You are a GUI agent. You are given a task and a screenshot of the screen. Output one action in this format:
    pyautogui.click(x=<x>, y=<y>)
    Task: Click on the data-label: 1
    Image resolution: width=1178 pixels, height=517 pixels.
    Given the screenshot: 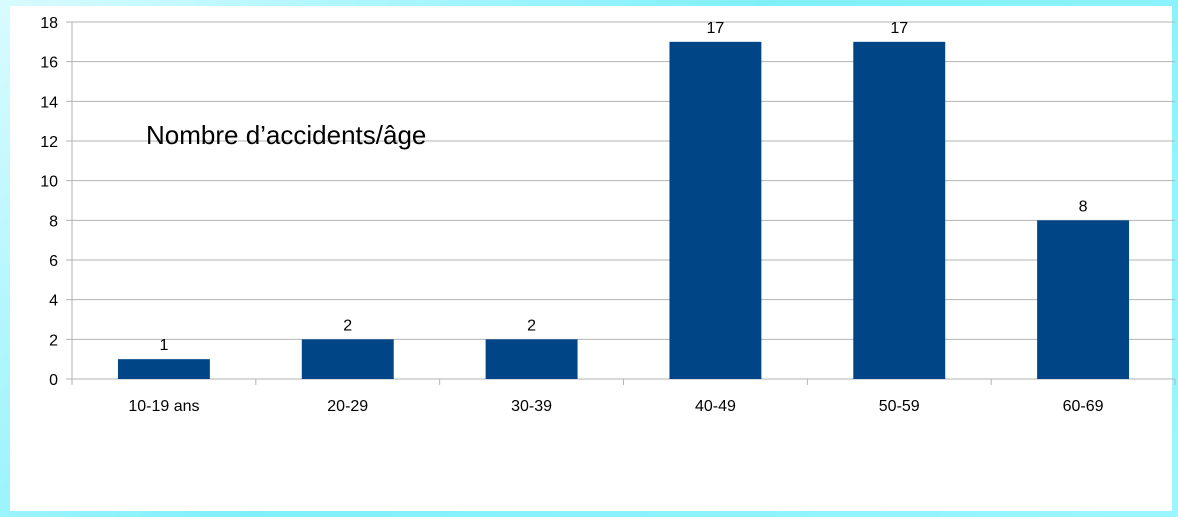 What is the action you would take?
    pyautogui.click(x=163, y=345)
    